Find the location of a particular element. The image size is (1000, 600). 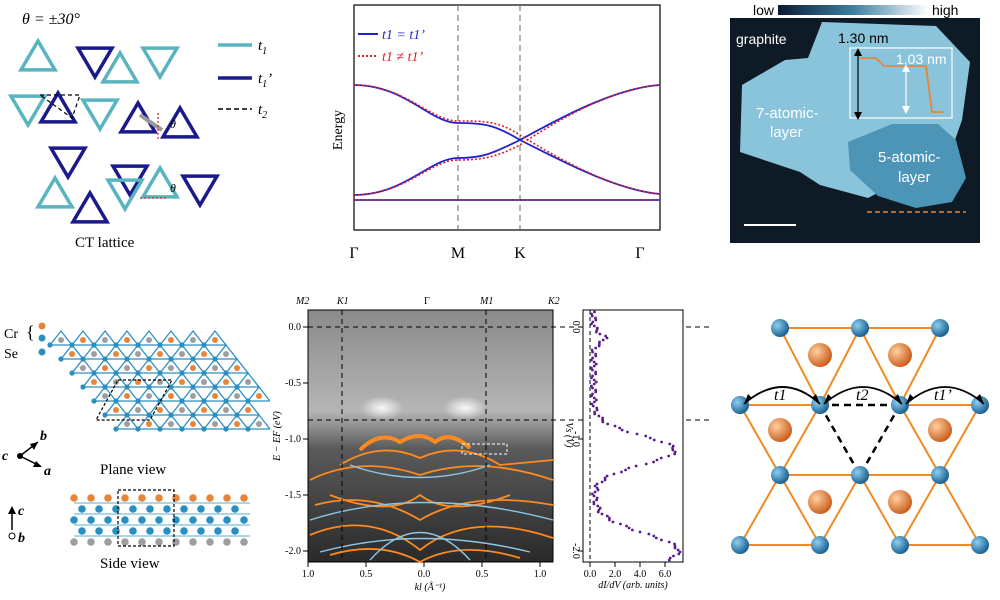

arpes-ytick-label-3: -1.5 is located at coordinates (293, 495).